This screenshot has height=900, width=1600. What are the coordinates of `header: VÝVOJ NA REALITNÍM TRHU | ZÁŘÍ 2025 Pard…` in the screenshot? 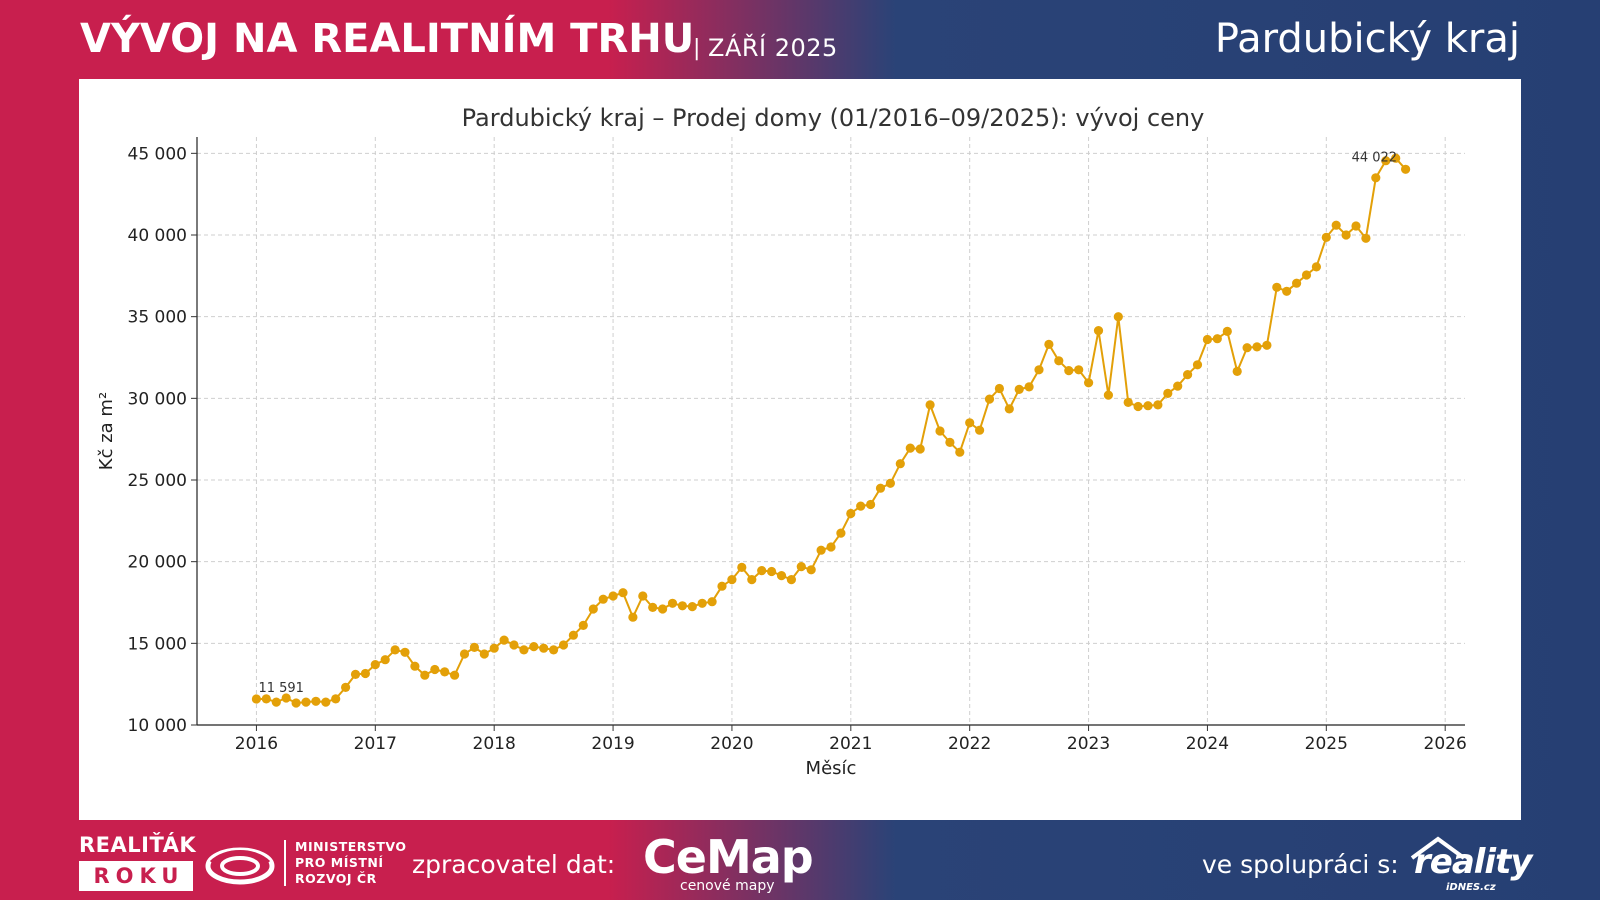 It's located at (800, 40).